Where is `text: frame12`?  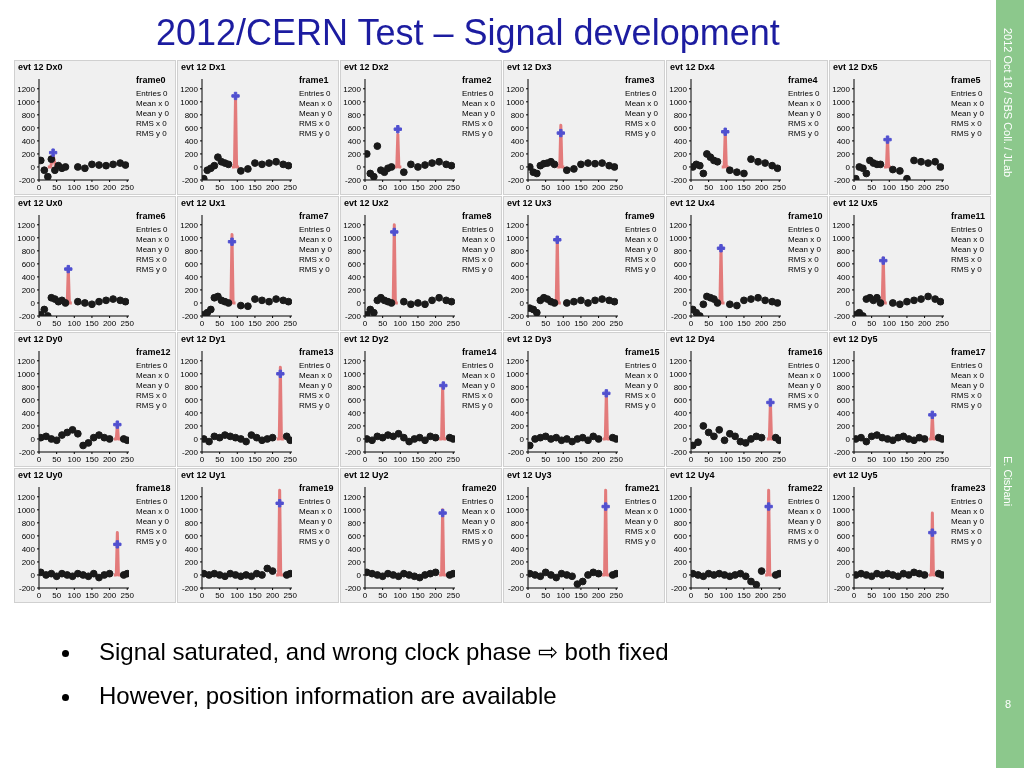 text: frame12 is located at coordinates (153, 352).